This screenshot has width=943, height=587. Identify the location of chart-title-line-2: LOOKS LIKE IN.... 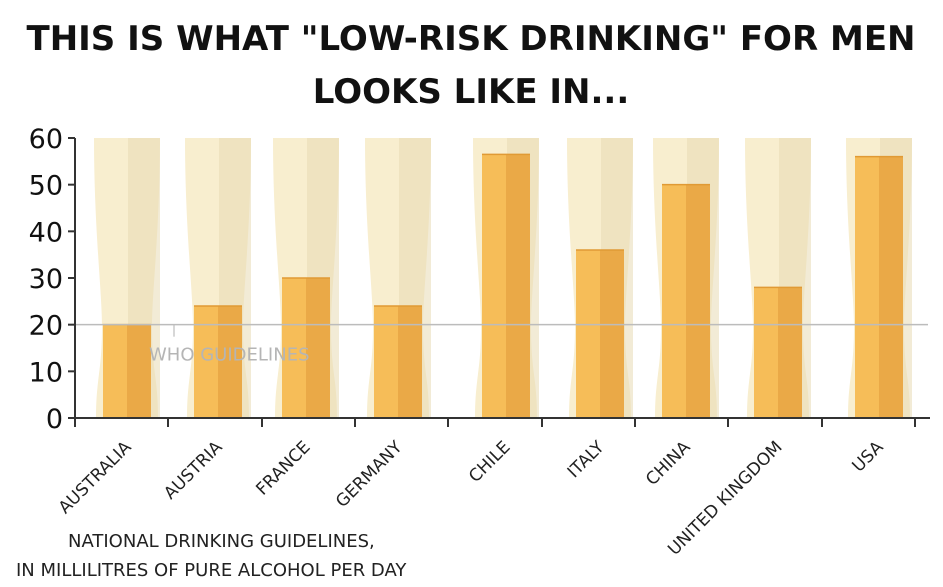
(471, 92).